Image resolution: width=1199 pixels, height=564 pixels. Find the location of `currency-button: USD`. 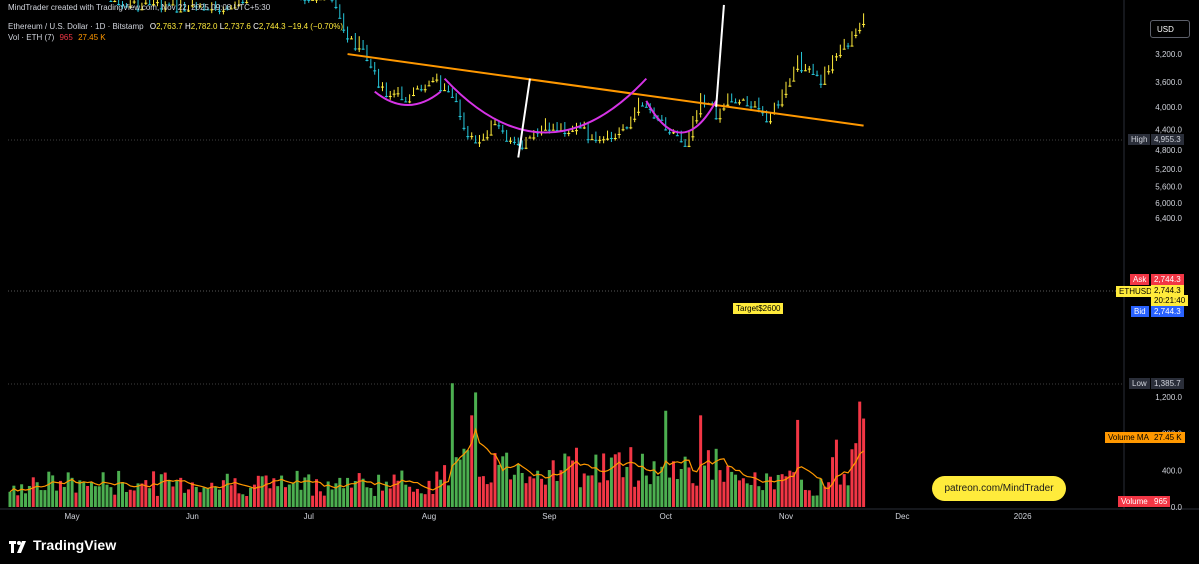

currency-button: USD is located at coordinates (1170, 29).